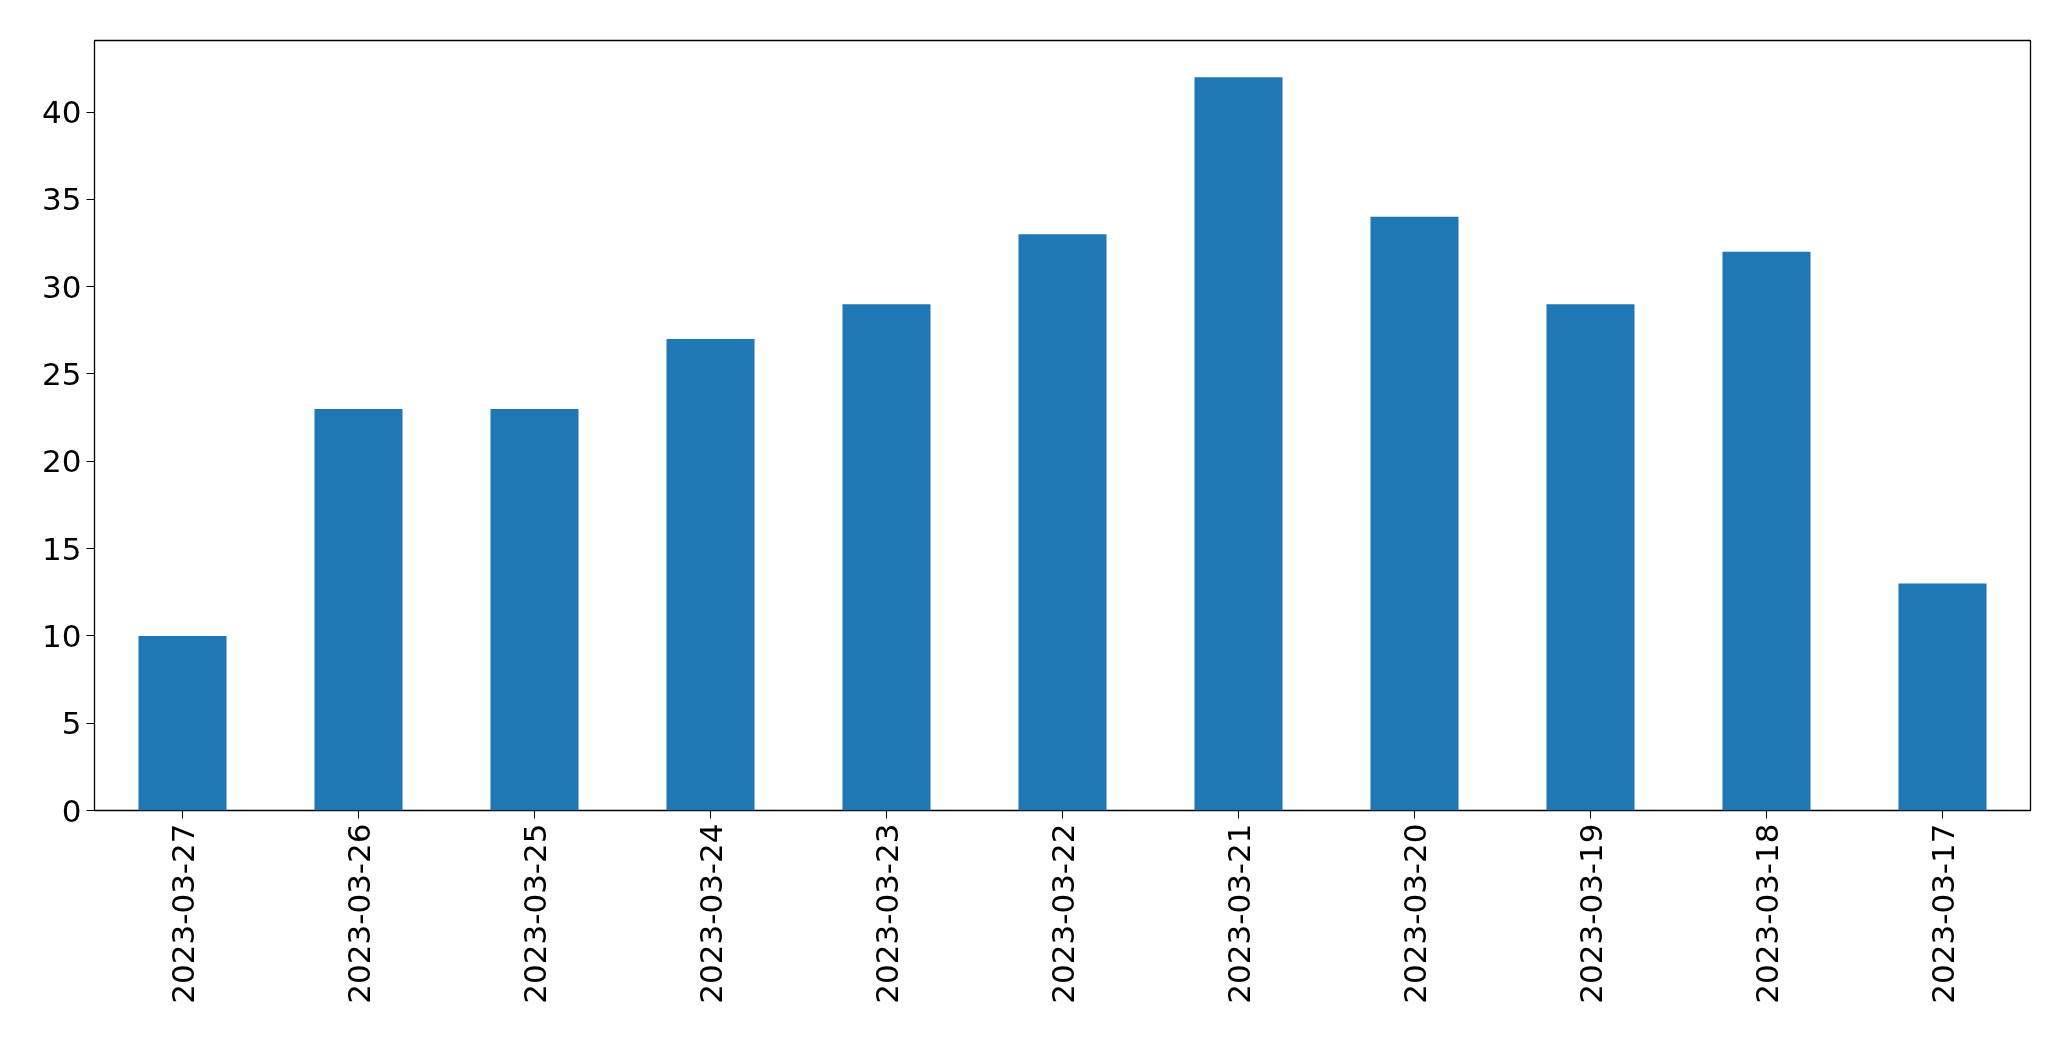  Describe the element at coordinates (182, 913) in the screenshot. I see `x-tick-label: 2023-03-27` at that location.